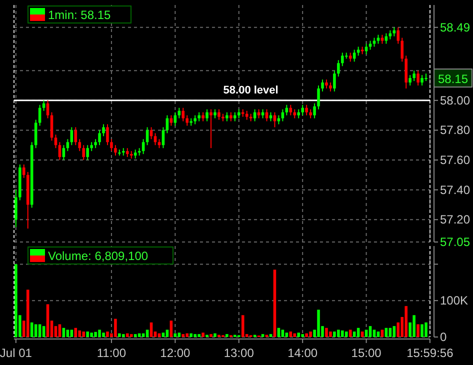 This screenshot has height=365, width=473. Describe the element at coordinates (453, 79) in the screenshot. I see `text: 58.15` at that location.